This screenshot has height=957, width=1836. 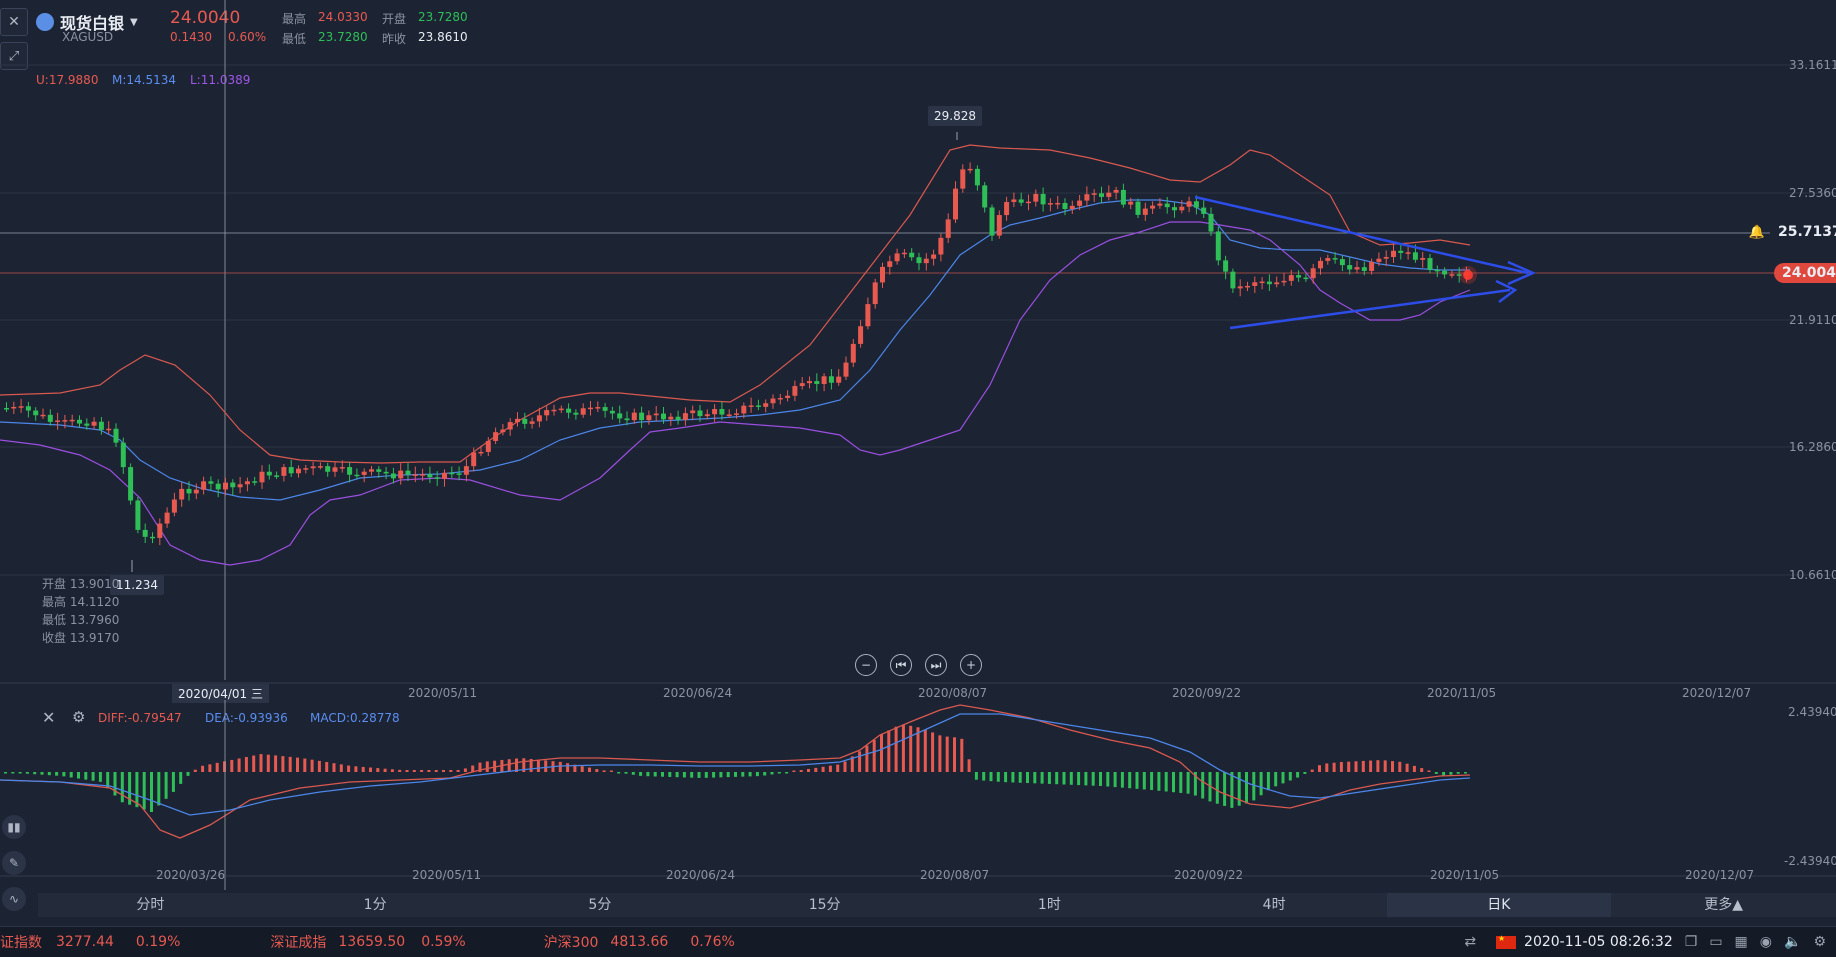 What do you see at coordinates (375, 905) in the screenshot?
I see `period-tab-1min: 1分` at bounding box center [375, 905].